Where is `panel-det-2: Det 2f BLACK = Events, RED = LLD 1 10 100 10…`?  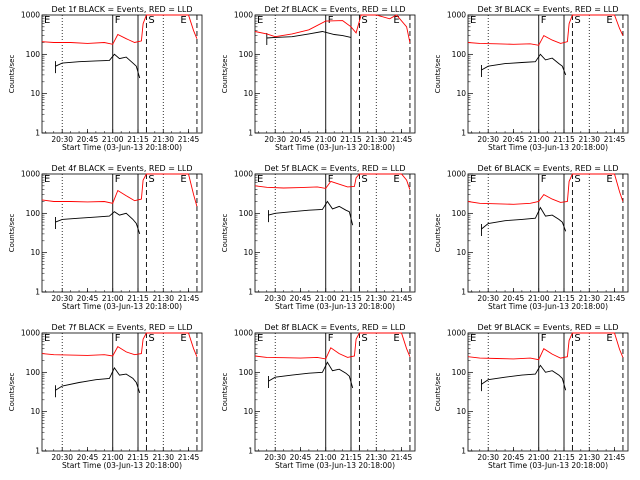
panel-det-2: Det 2f BLACK = Events, RED = LLD 1 10 100 10… is located at coordinates (318, 78).